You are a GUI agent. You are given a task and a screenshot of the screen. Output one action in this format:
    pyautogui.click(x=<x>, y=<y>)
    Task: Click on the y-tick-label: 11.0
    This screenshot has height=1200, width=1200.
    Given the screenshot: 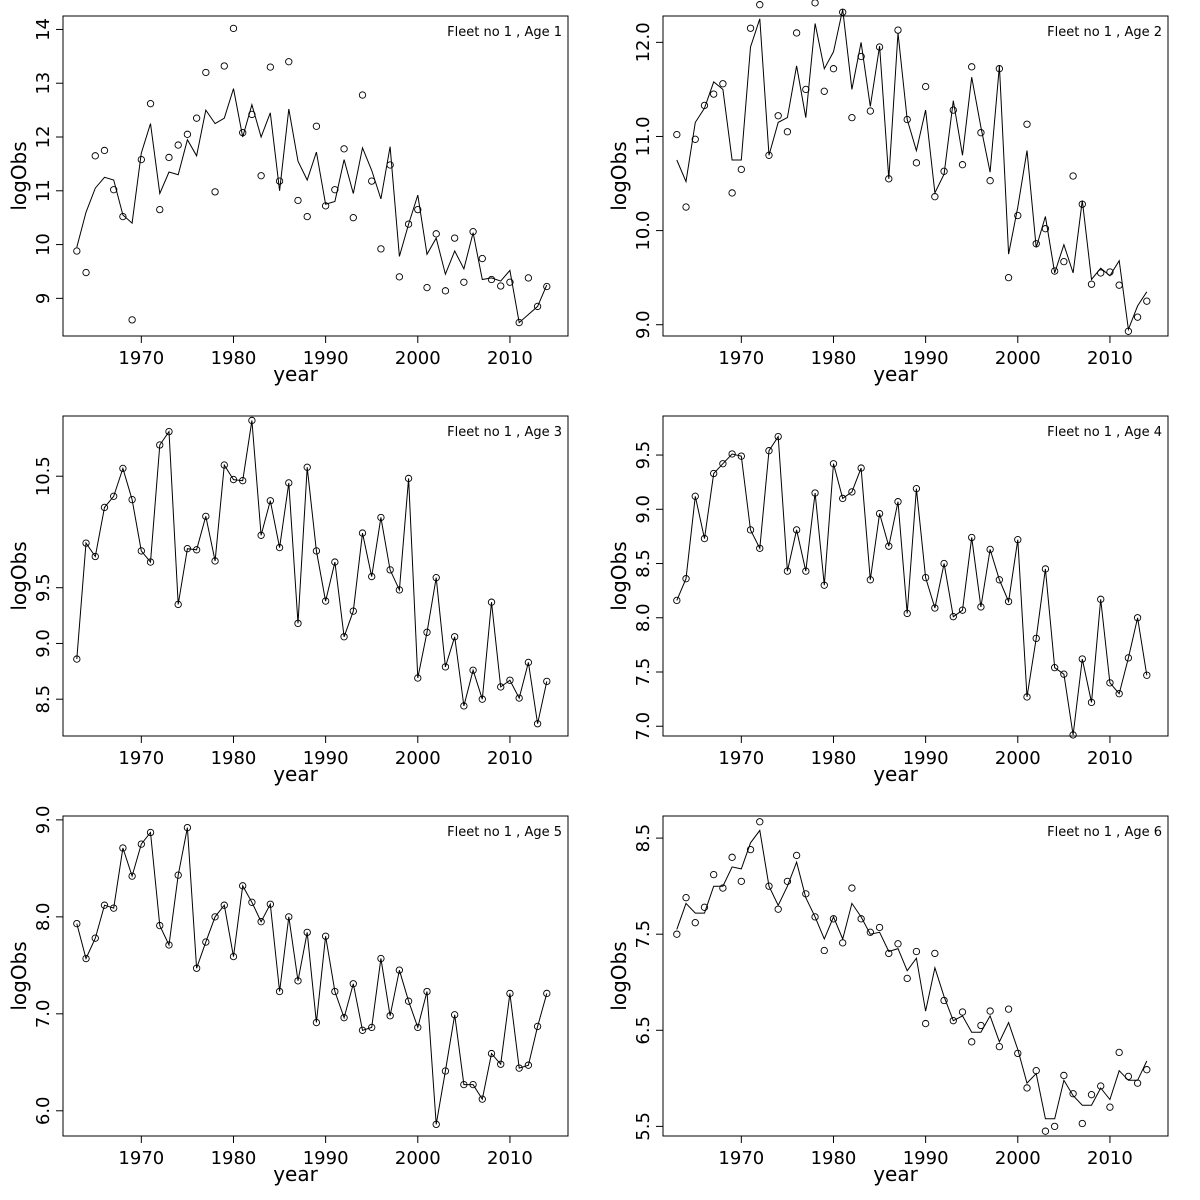 What is the action you would take?
    pyautogui.click(x=643, y=136)
    